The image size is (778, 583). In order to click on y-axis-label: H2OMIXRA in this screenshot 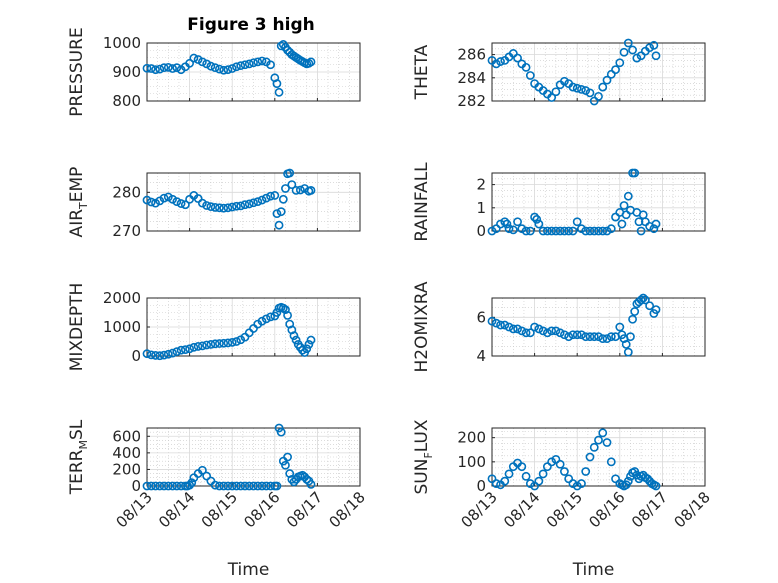, I will do `click(422, 326)`.